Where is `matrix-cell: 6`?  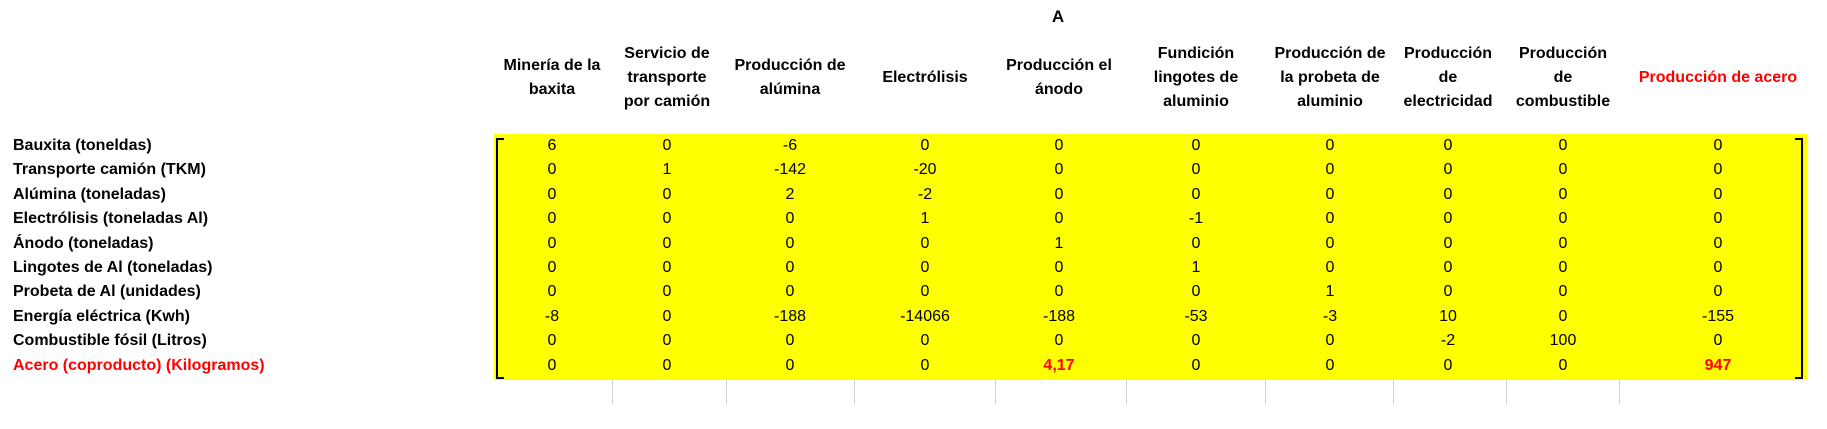 matrix-cell: 6 is located at coordinates (552, 145).